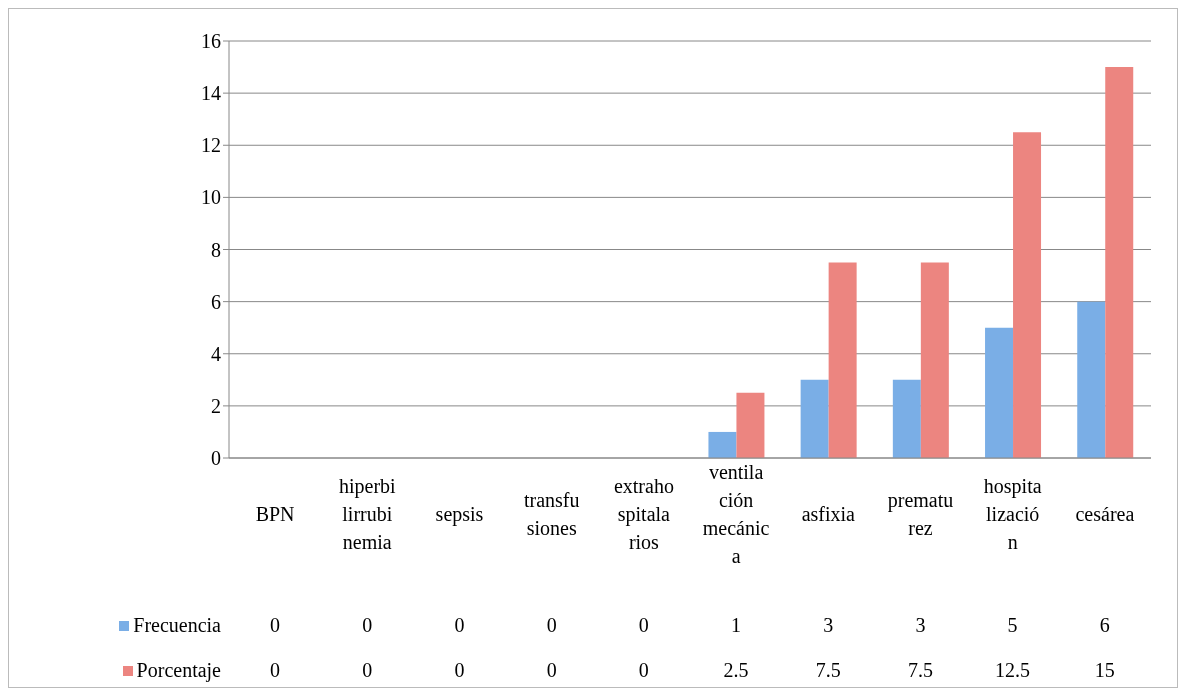 The width and height of the screenshot is (1184, 692). I want to click on x-tick-label: prematurez, so click(920, 514).